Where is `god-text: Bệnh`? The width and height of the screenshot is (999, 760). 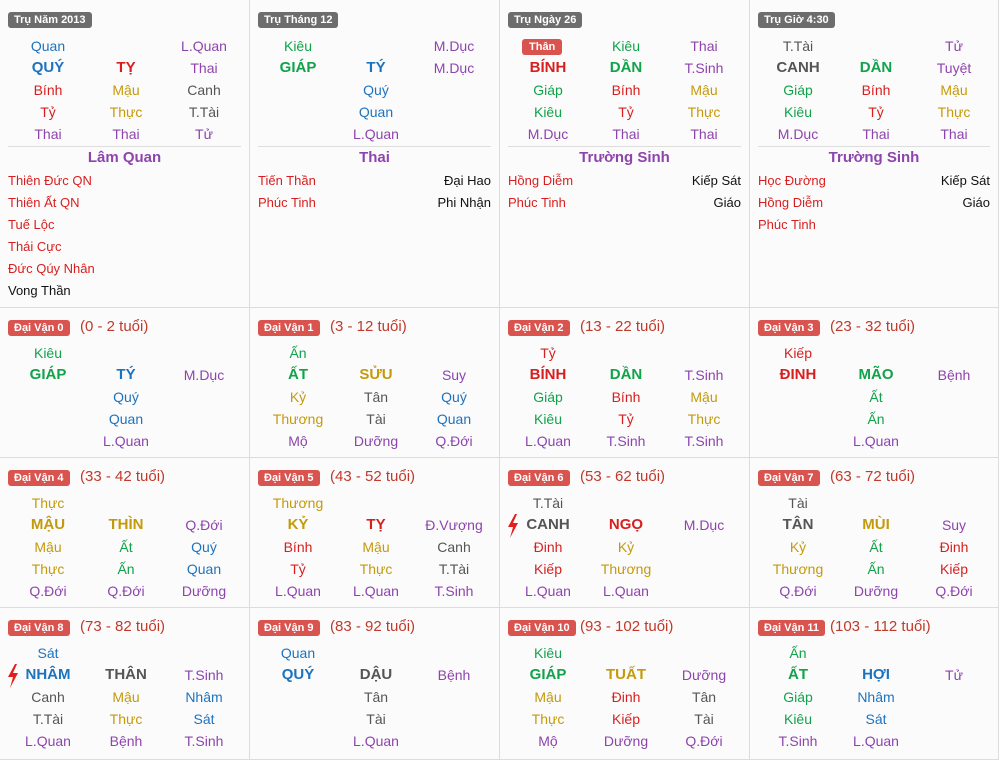
god-text: Bệnh is located at coordinates (454, 675).